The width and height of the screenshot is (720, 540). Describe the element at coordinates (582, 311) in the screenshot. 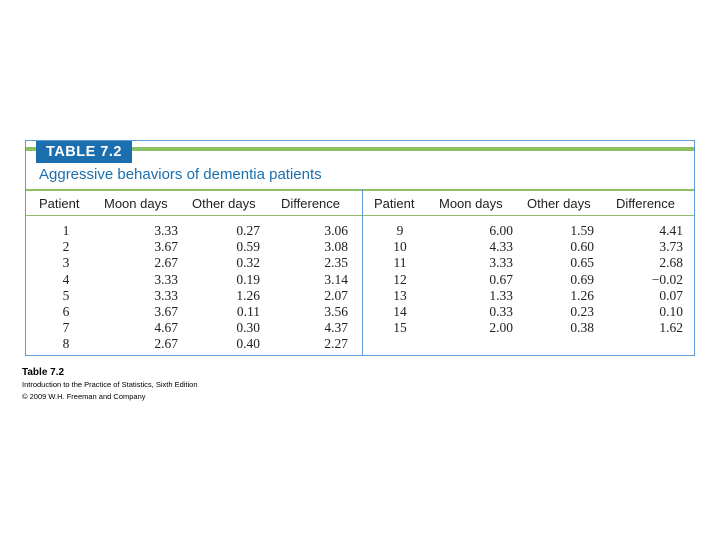

I see `cell-other-days-right: 0.23` at that location.